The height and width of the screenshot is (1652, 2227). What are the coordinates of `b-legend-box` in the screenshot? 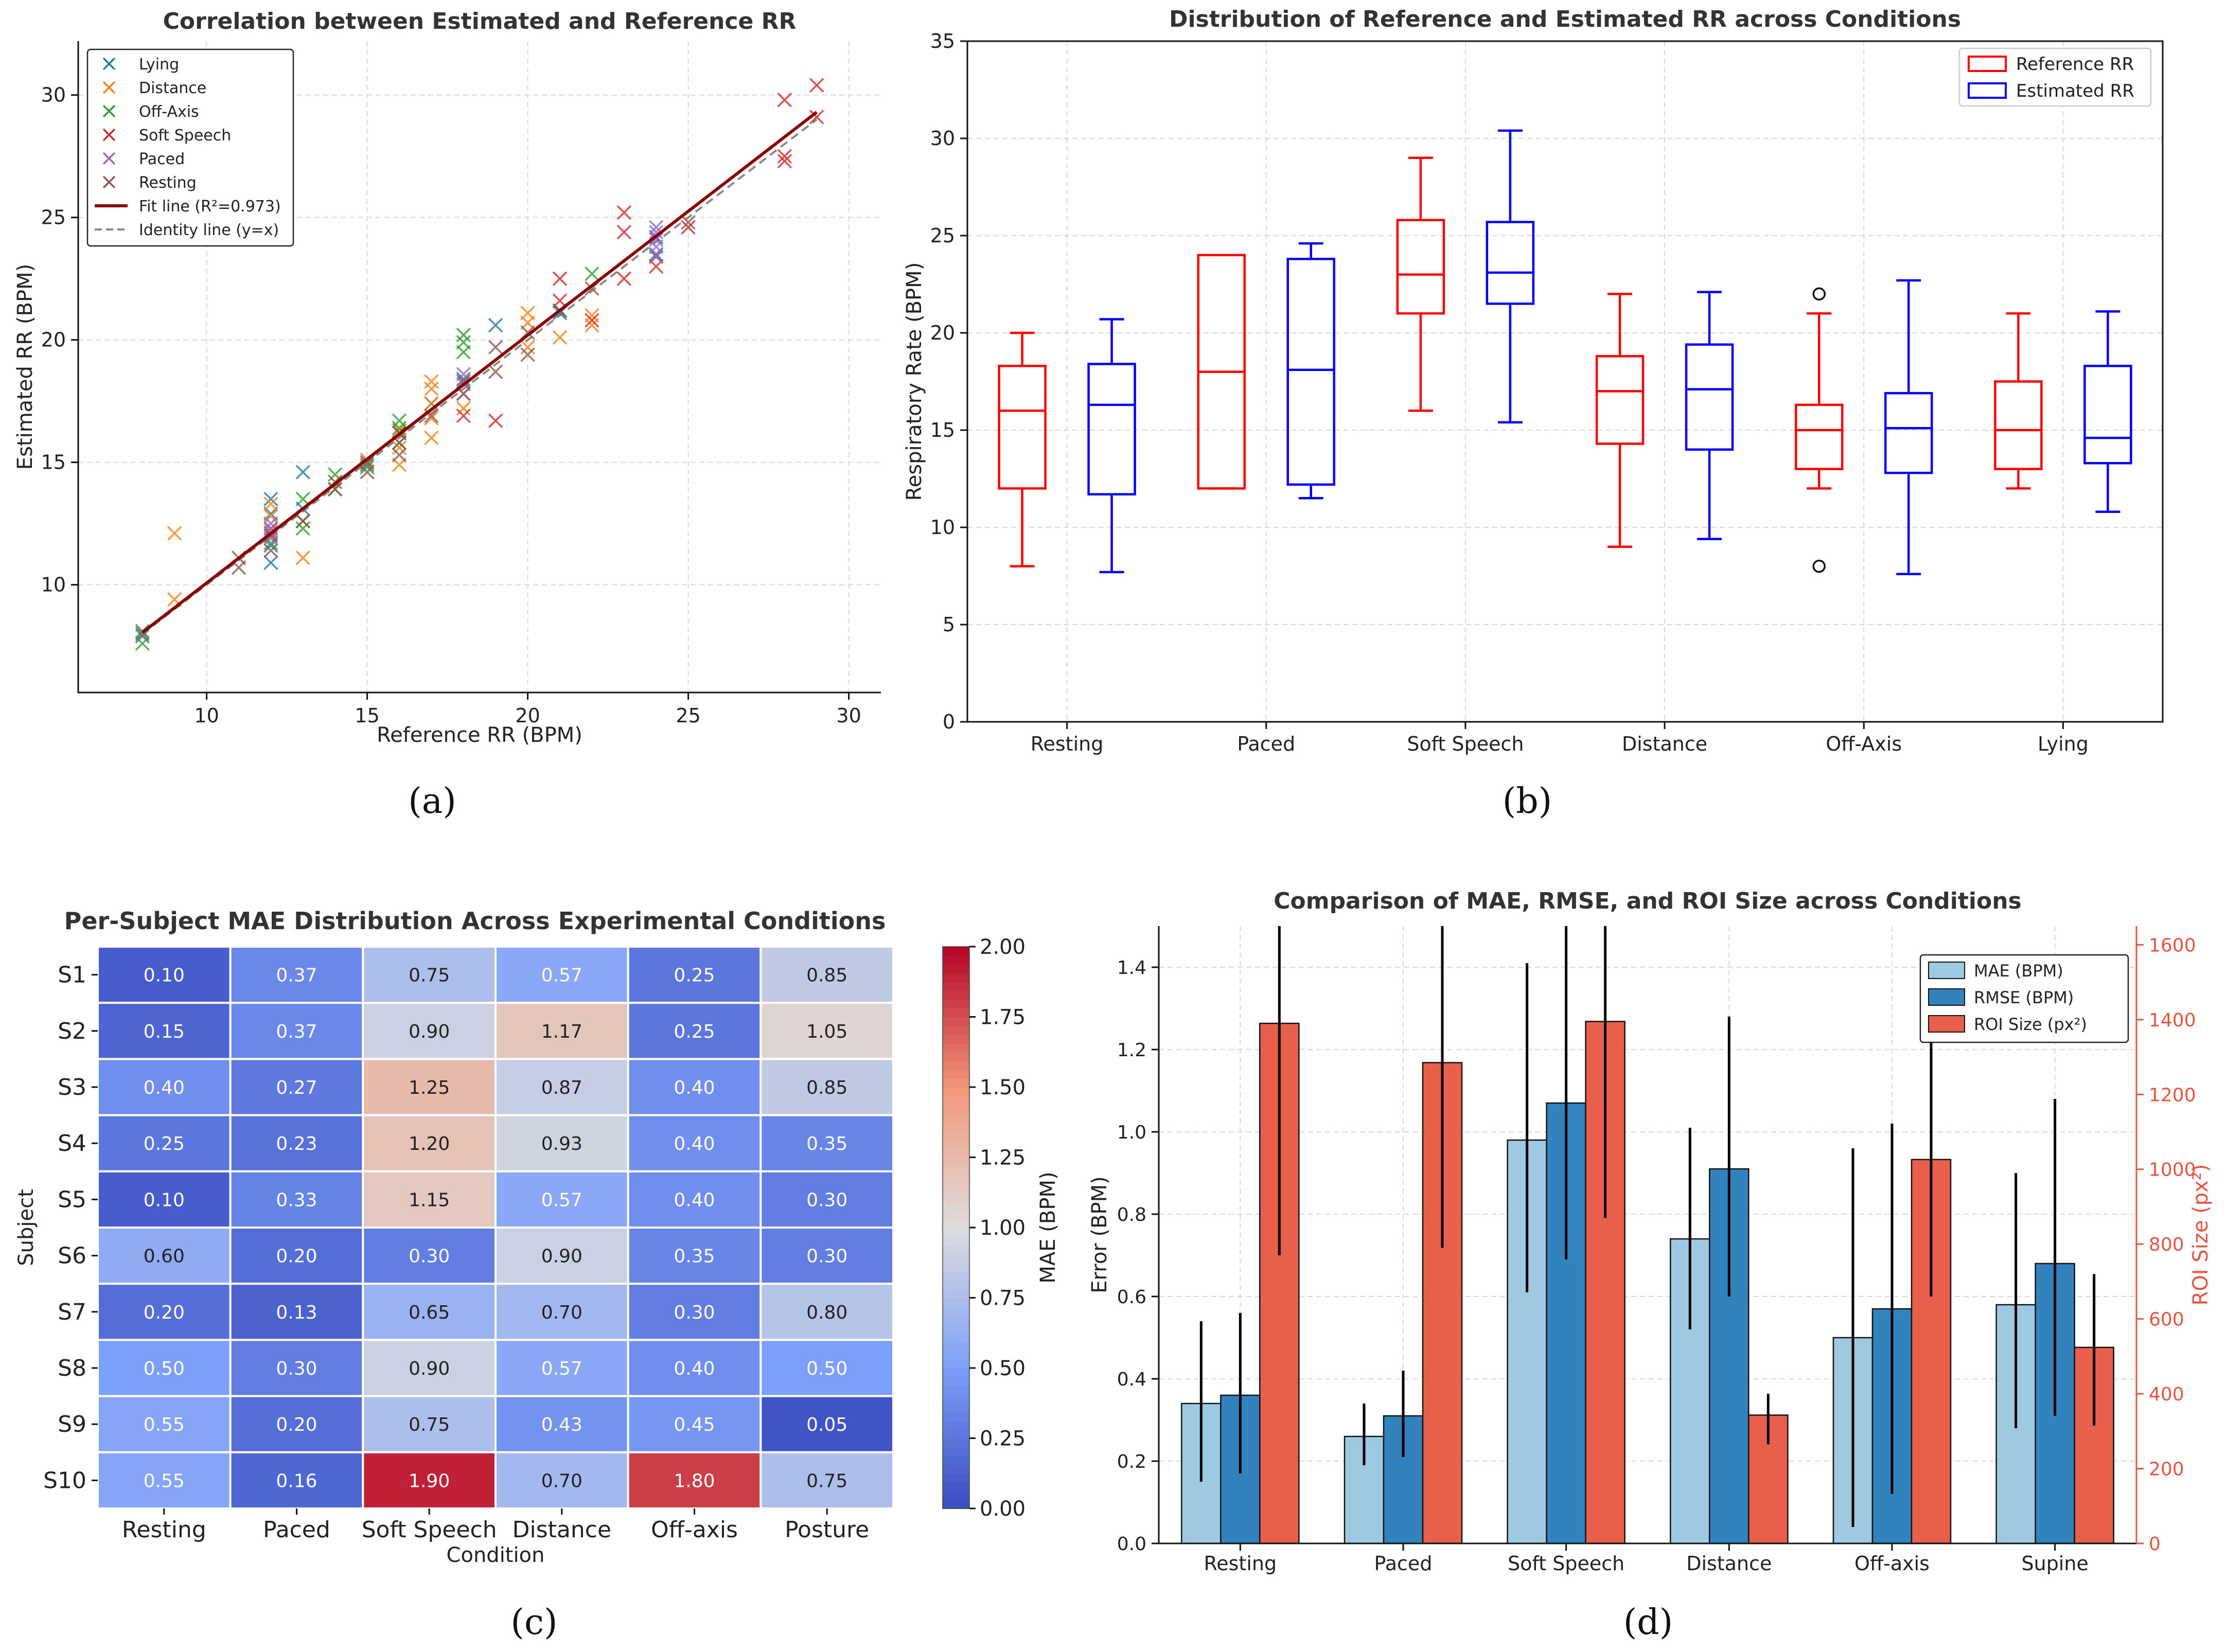 It's located at (2055, 77).